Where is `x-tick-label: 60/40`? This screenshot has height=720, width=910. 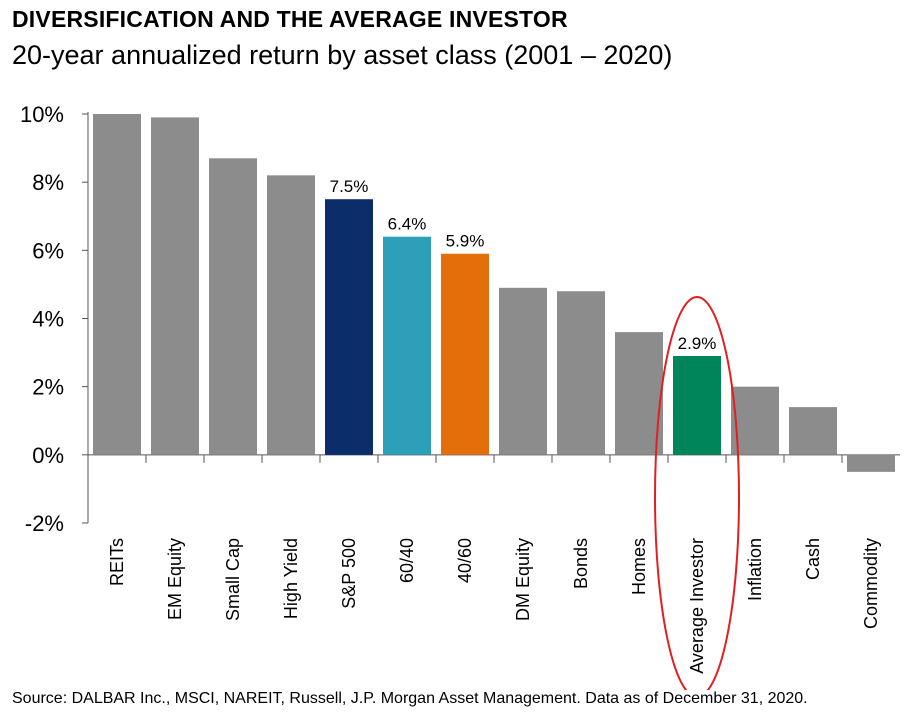 x-tick-label: 60/40 is located at coordinates (407, 560).